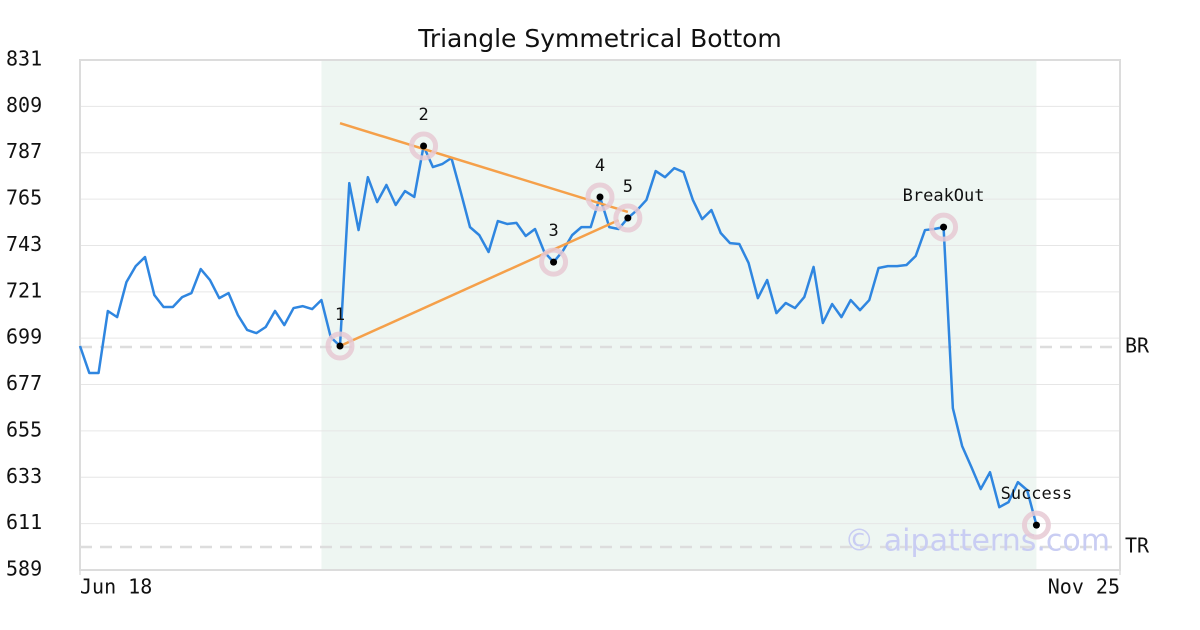 The width and height of the screenshot is (1200, 630). I want to click on y-tick-label: 699, so click(24, 337).